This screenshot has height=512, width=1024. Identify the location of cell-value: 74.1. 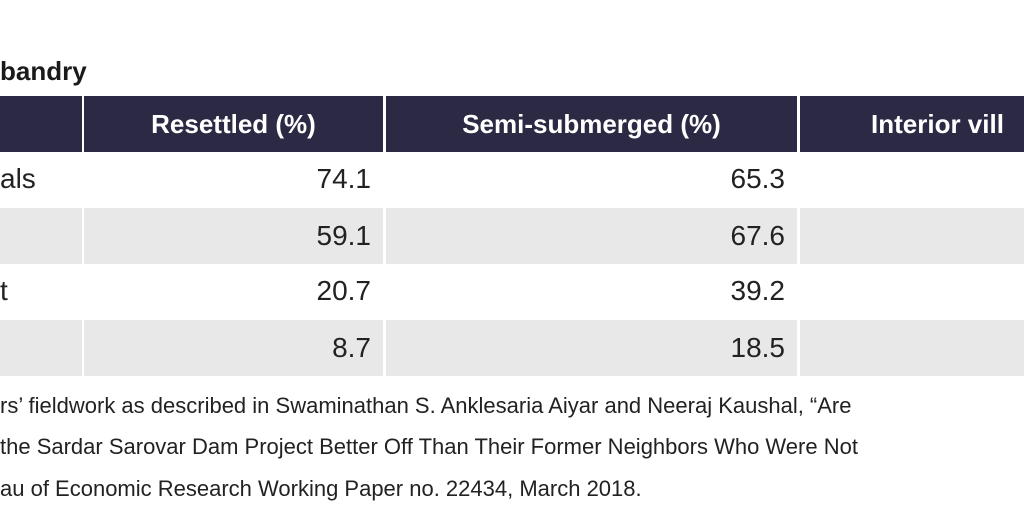
(344, 178).